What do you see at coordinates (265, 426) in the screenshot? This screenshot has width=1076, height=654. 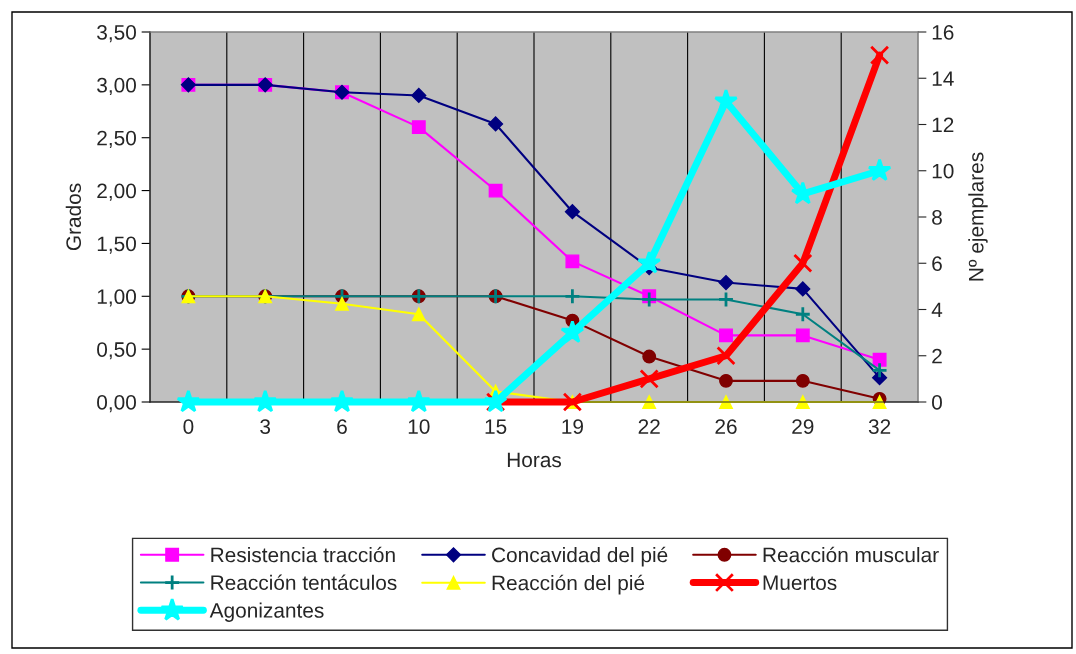 I see `x-tick-label: 3` at bounding box center [265, 426].